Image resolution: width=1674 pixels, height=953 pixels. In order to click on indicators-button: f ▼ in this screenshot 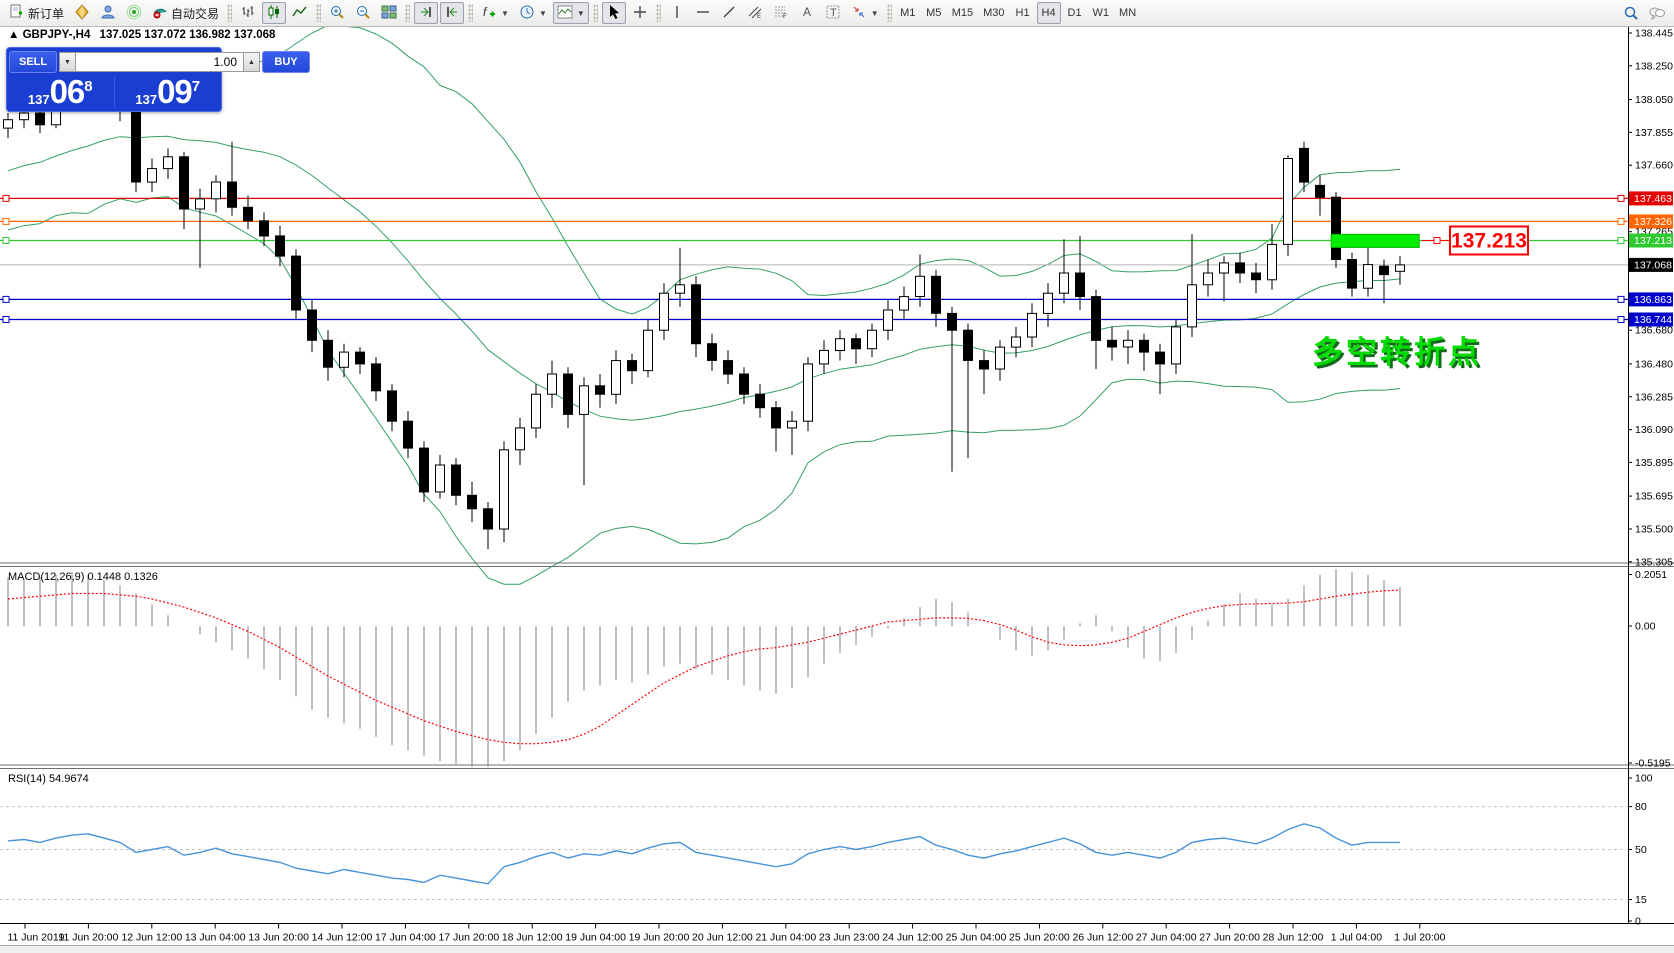, I will do `click(495, 13)`.